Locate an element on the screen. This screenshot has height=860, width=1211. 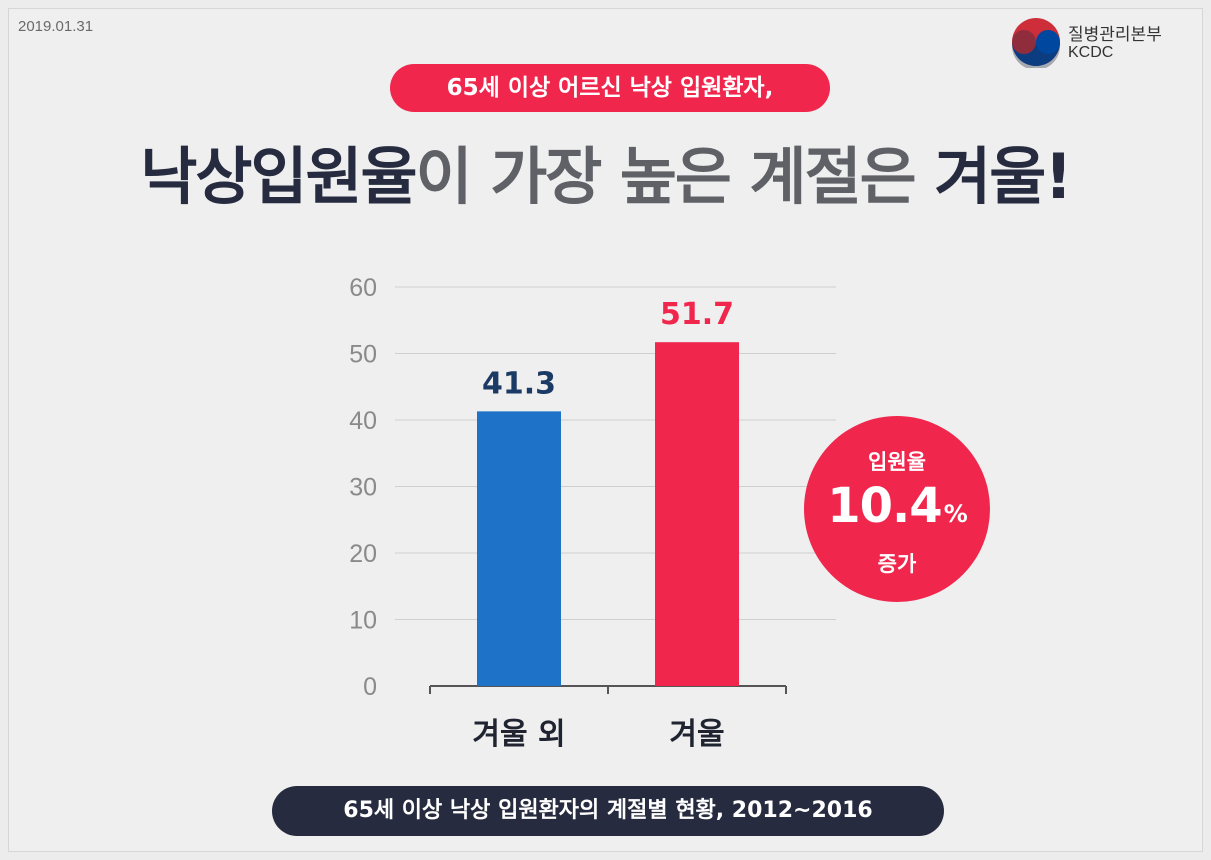
badge-value: 10.4% is located at coordinates (897, 506).